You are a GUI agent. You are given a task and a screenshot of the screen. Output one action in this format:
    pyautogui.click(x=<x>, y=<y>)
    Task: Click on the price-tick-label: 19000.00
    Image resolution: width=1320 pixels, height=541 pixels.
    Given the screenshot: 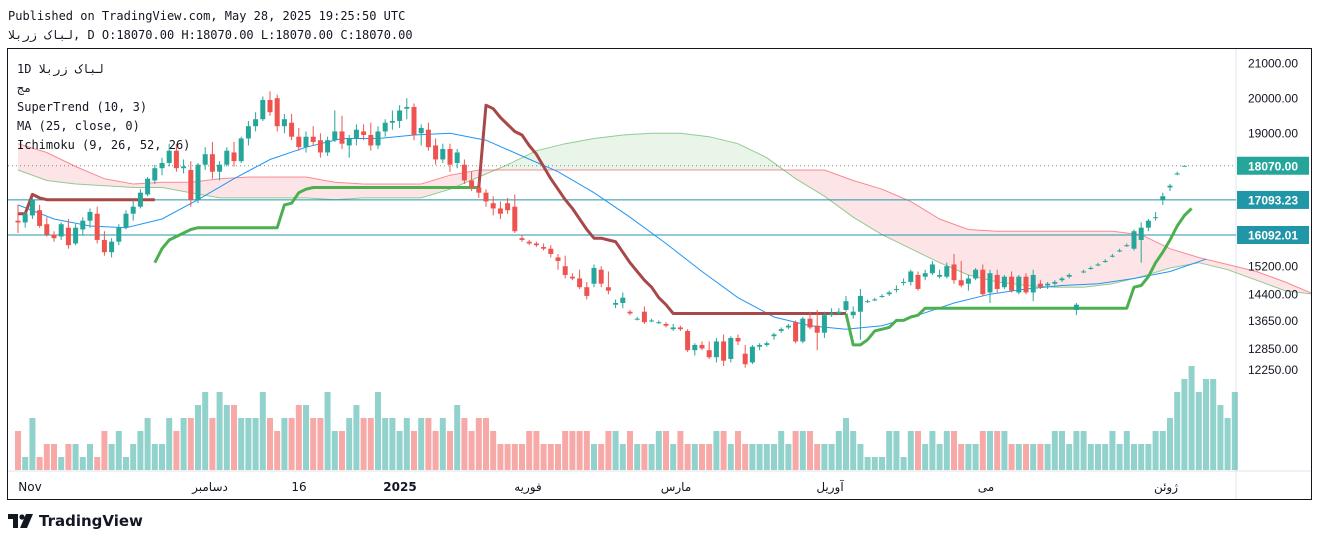 What is the action you would take?
    pyautogui.click(x=1273, y=134)
    